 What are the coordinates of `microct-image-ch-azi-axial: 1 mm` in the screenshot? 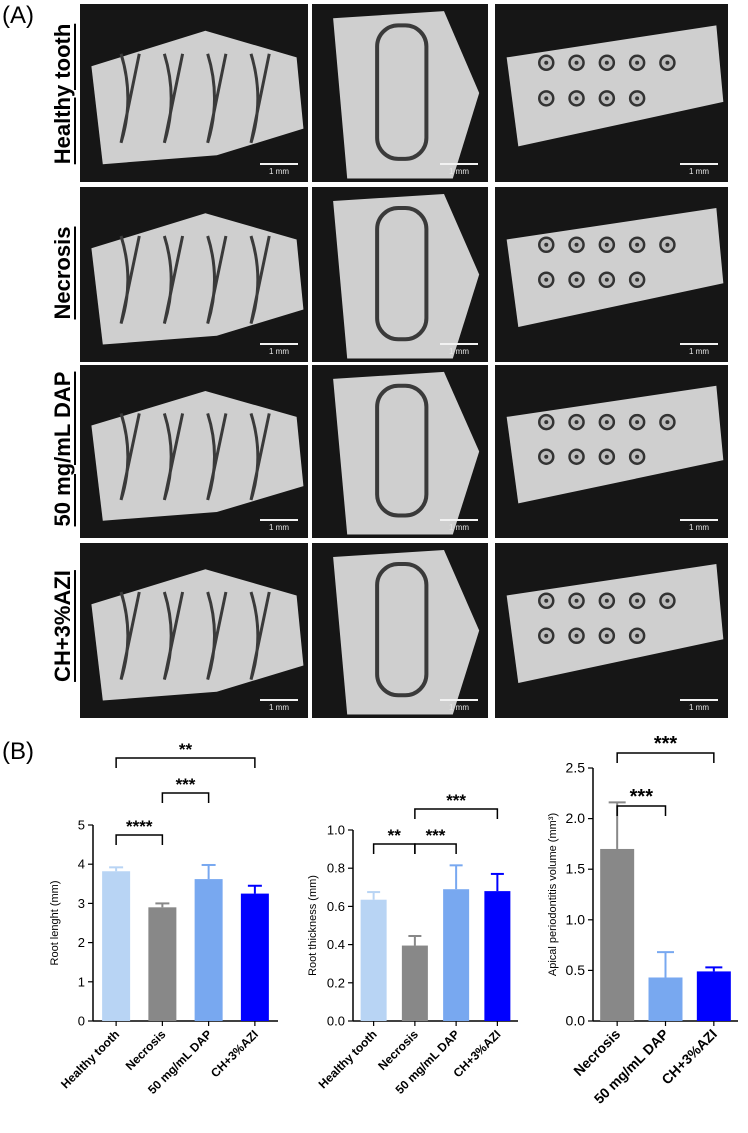 It's located at (611, 630).